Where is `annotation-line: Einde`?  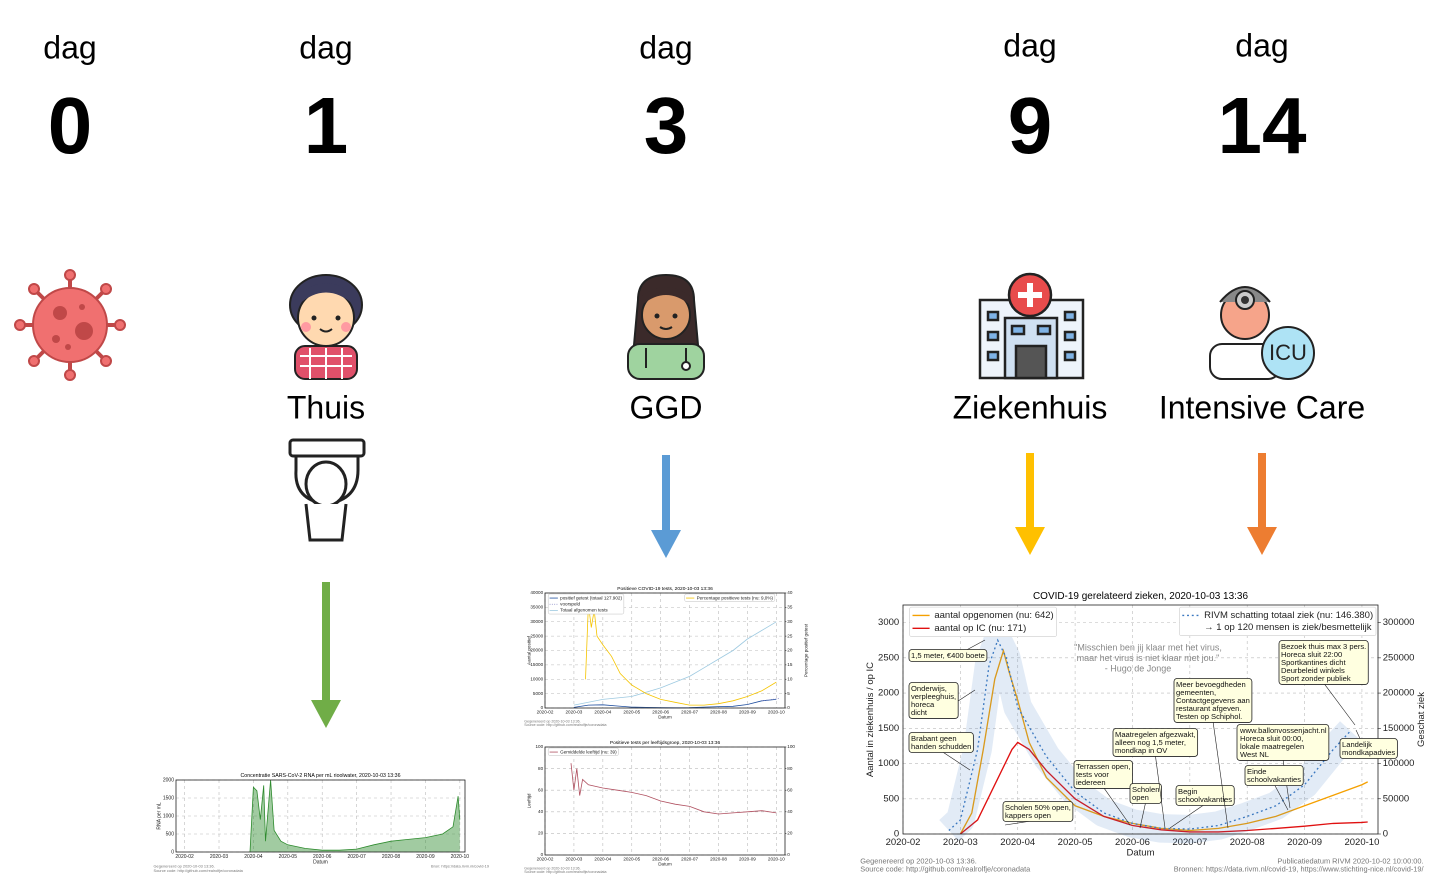 annotation-line: Einde is located at coordinates (1256, 771).